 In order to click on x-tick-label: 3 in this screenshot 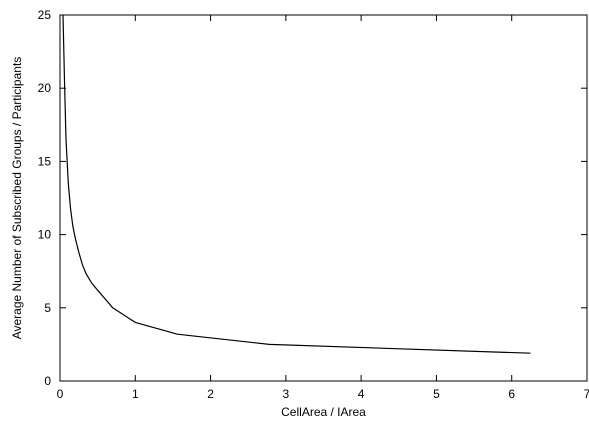, I will do `click(286, 394)`.